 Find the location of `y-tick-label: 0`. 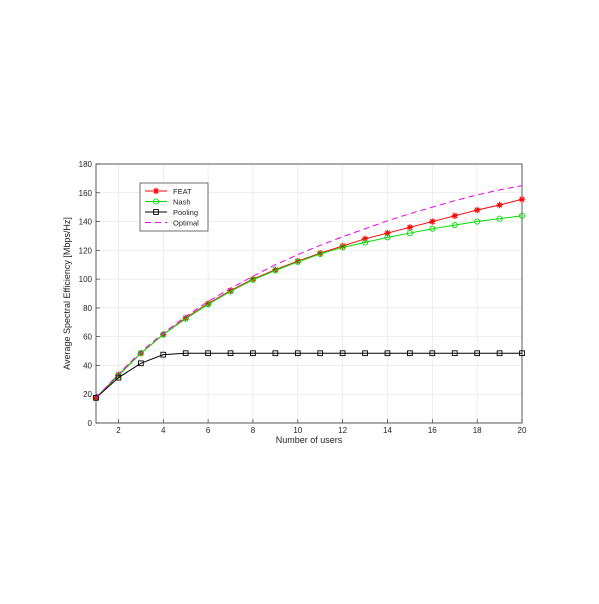

y-tick-label: 0 is located at coordinates (90, 423).